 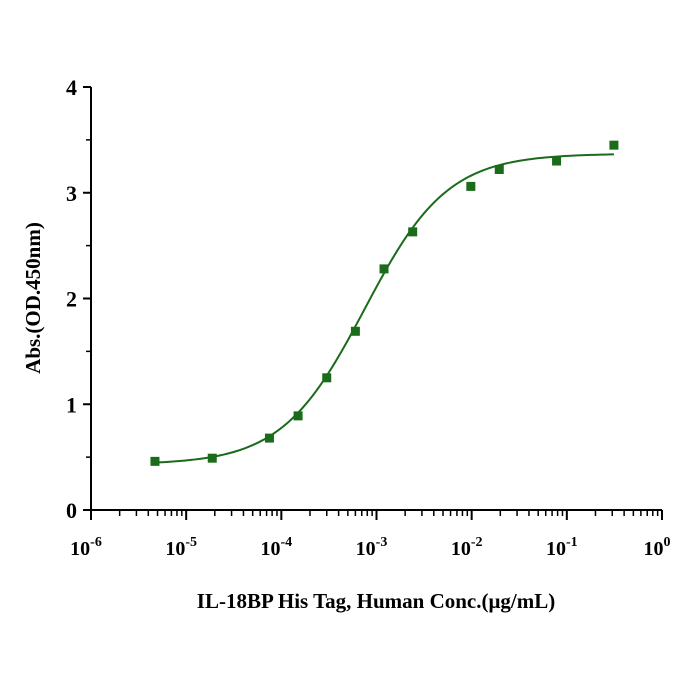 I want to click on x-tick-label: 10⁻³, so click(x=372, y=547).